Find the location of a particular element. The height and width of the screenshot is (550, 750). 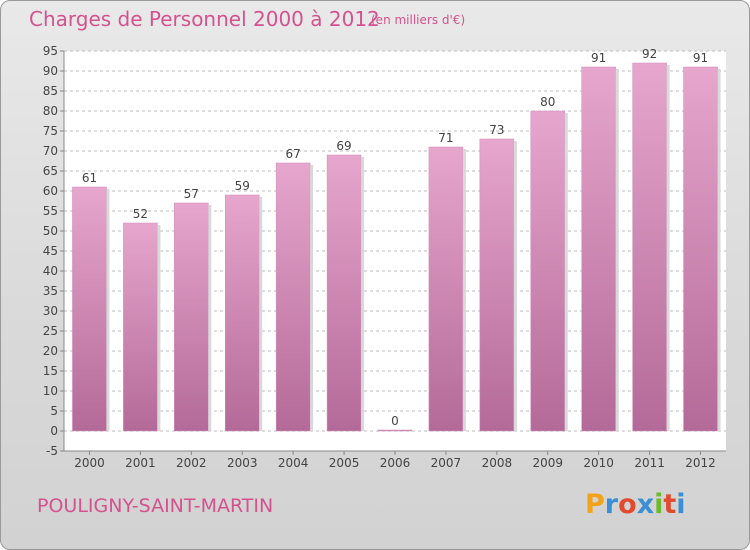

y-tick-label: 50 is located at coordinates (50, 231).